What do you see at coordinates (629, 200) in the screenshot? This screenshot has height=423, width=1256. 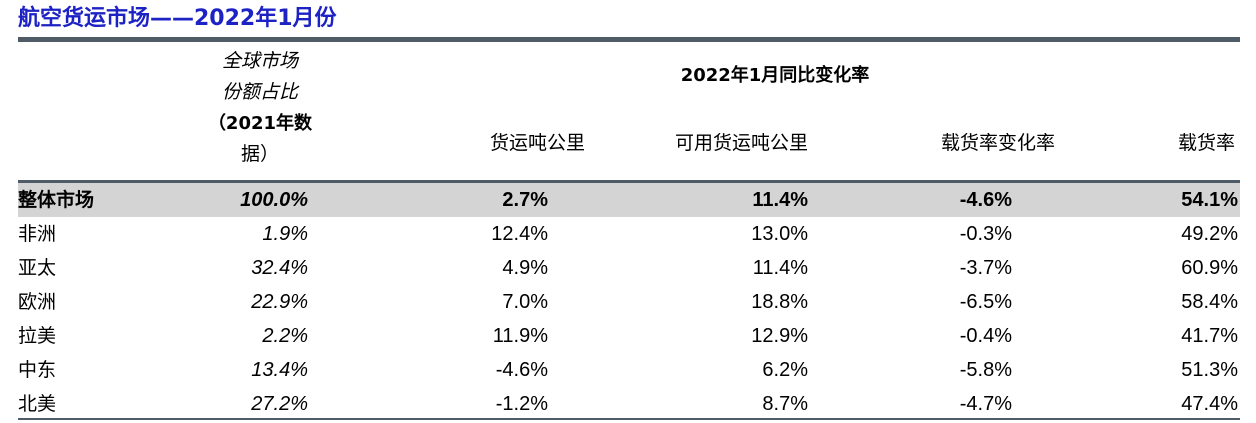 I see `table-row-total: 整体市场 100.0% 2.7% 11.4% -4.6% 54.1%` at bounding box center [629, 200].